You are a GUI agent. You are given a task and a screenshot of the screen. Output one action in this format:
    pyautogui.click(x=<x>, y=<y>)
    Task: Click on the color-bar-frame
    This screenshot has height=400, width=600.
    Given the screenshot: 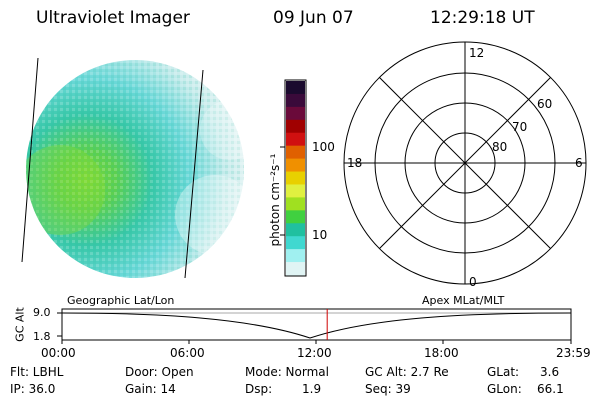 What is the action you would take?
    pyautogui.click(x=295, y=178)
    